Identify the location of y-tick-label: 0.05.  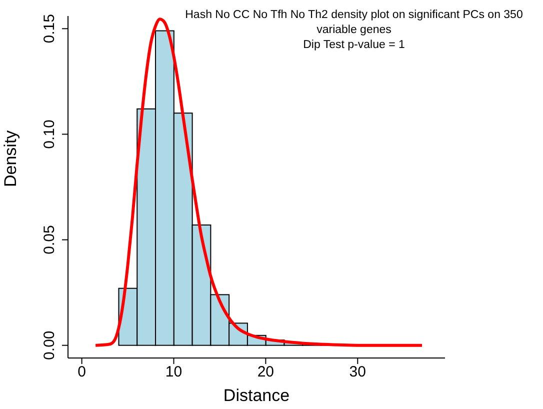
(49, 239).